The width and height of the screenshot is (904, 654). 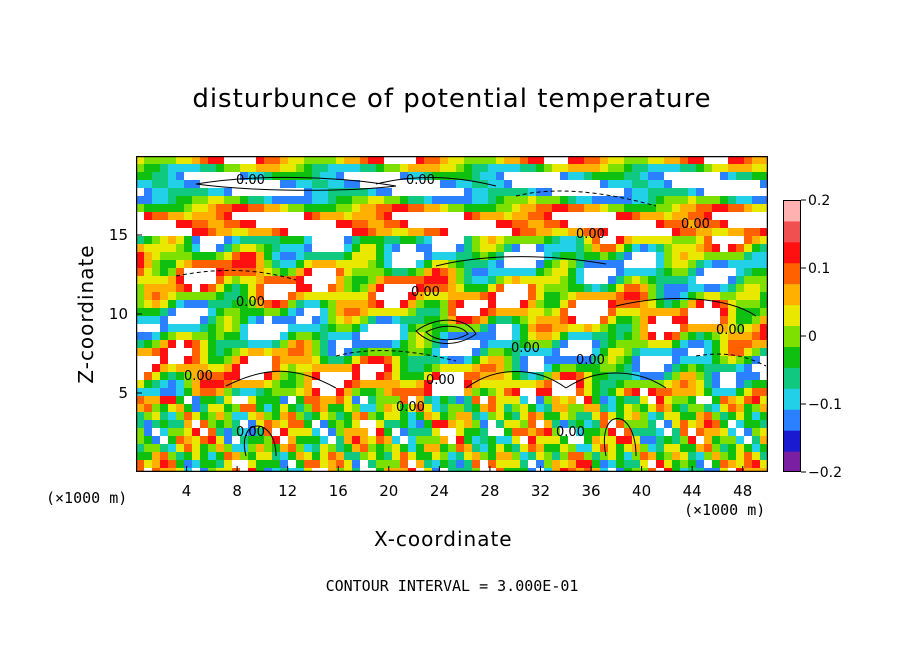 What do you see at coordinates (540, 491) in the screenshot?
I see `x-tick-label: 32` at bounding box center [540, 491].